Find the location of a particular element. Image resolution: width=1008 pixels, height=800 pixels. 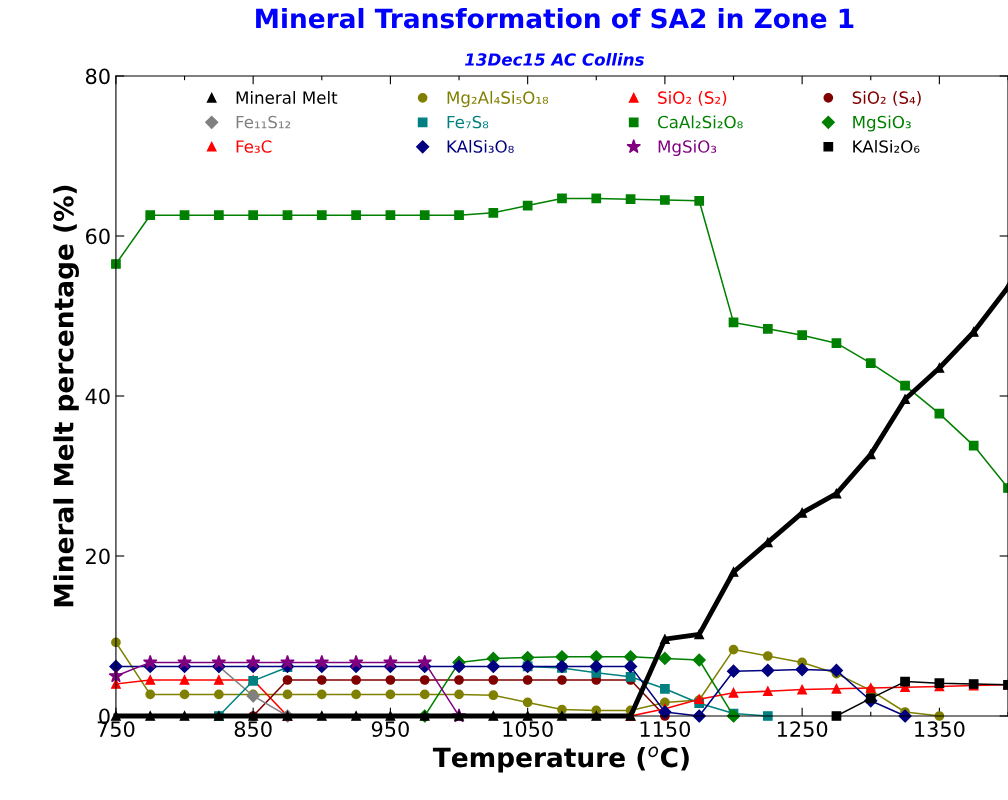

legend-label: Mineral Melt is located at coordinates (287, 97).